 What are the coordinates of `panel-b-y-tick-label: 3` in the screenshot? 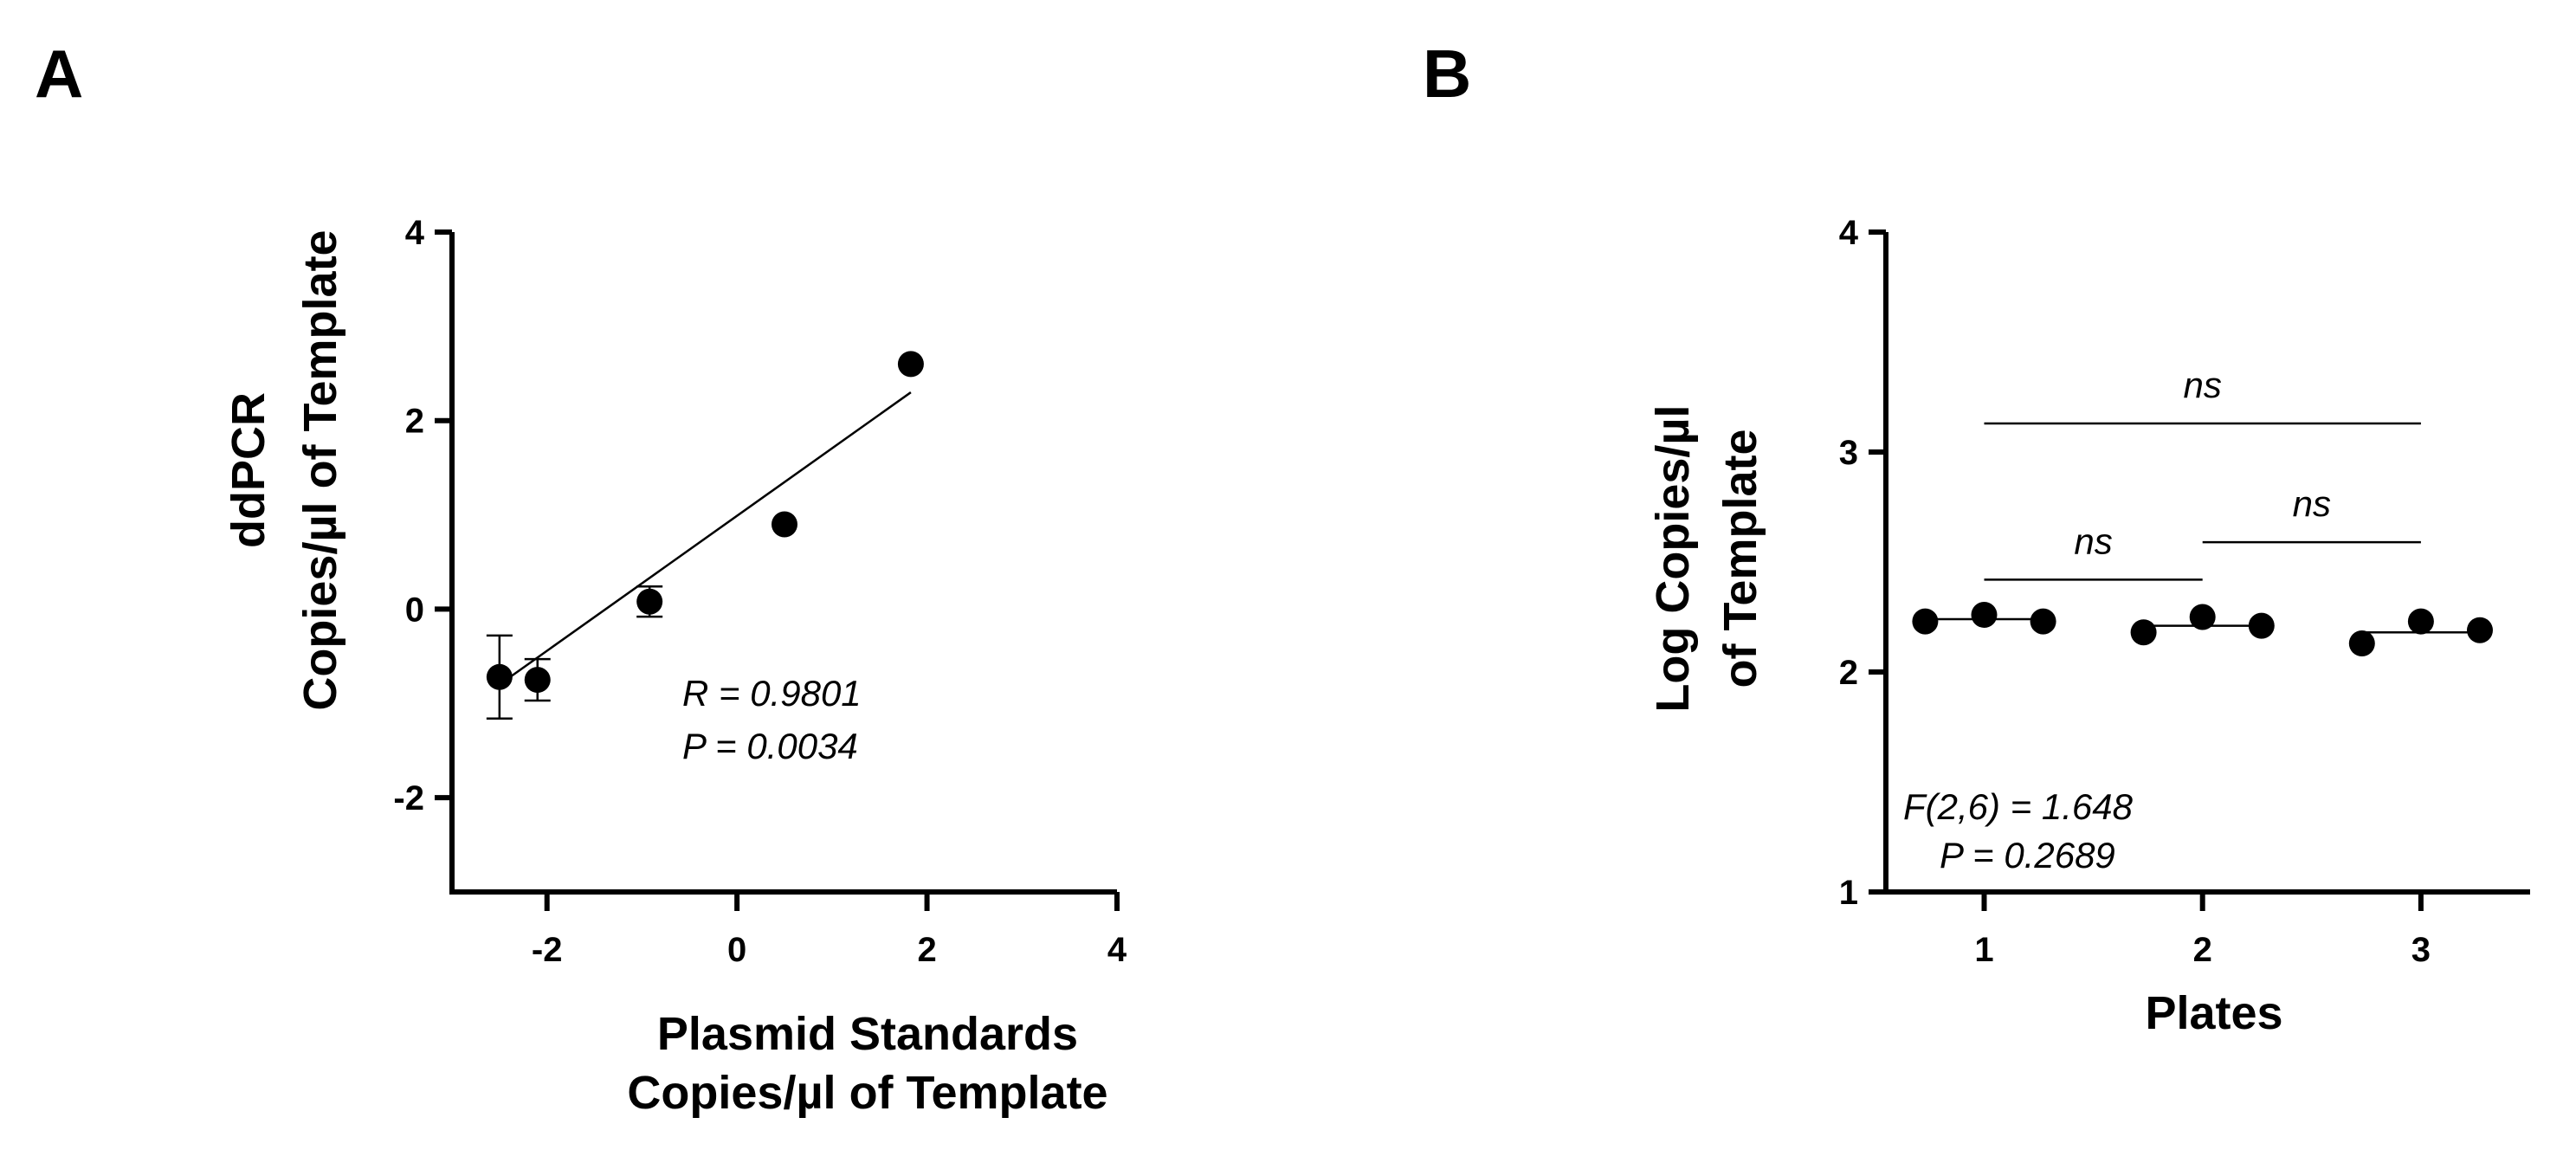 It's located at (1848, 453).